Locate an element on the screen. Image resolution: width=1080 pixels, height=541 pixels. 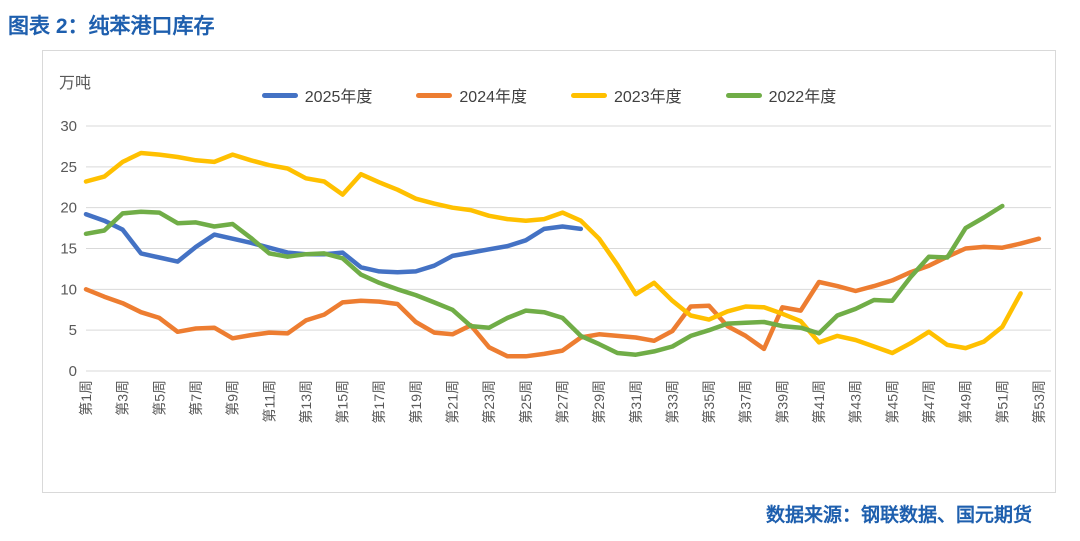
legend-item-2022年度: 2022年度 is located at coordinates (781, 95).